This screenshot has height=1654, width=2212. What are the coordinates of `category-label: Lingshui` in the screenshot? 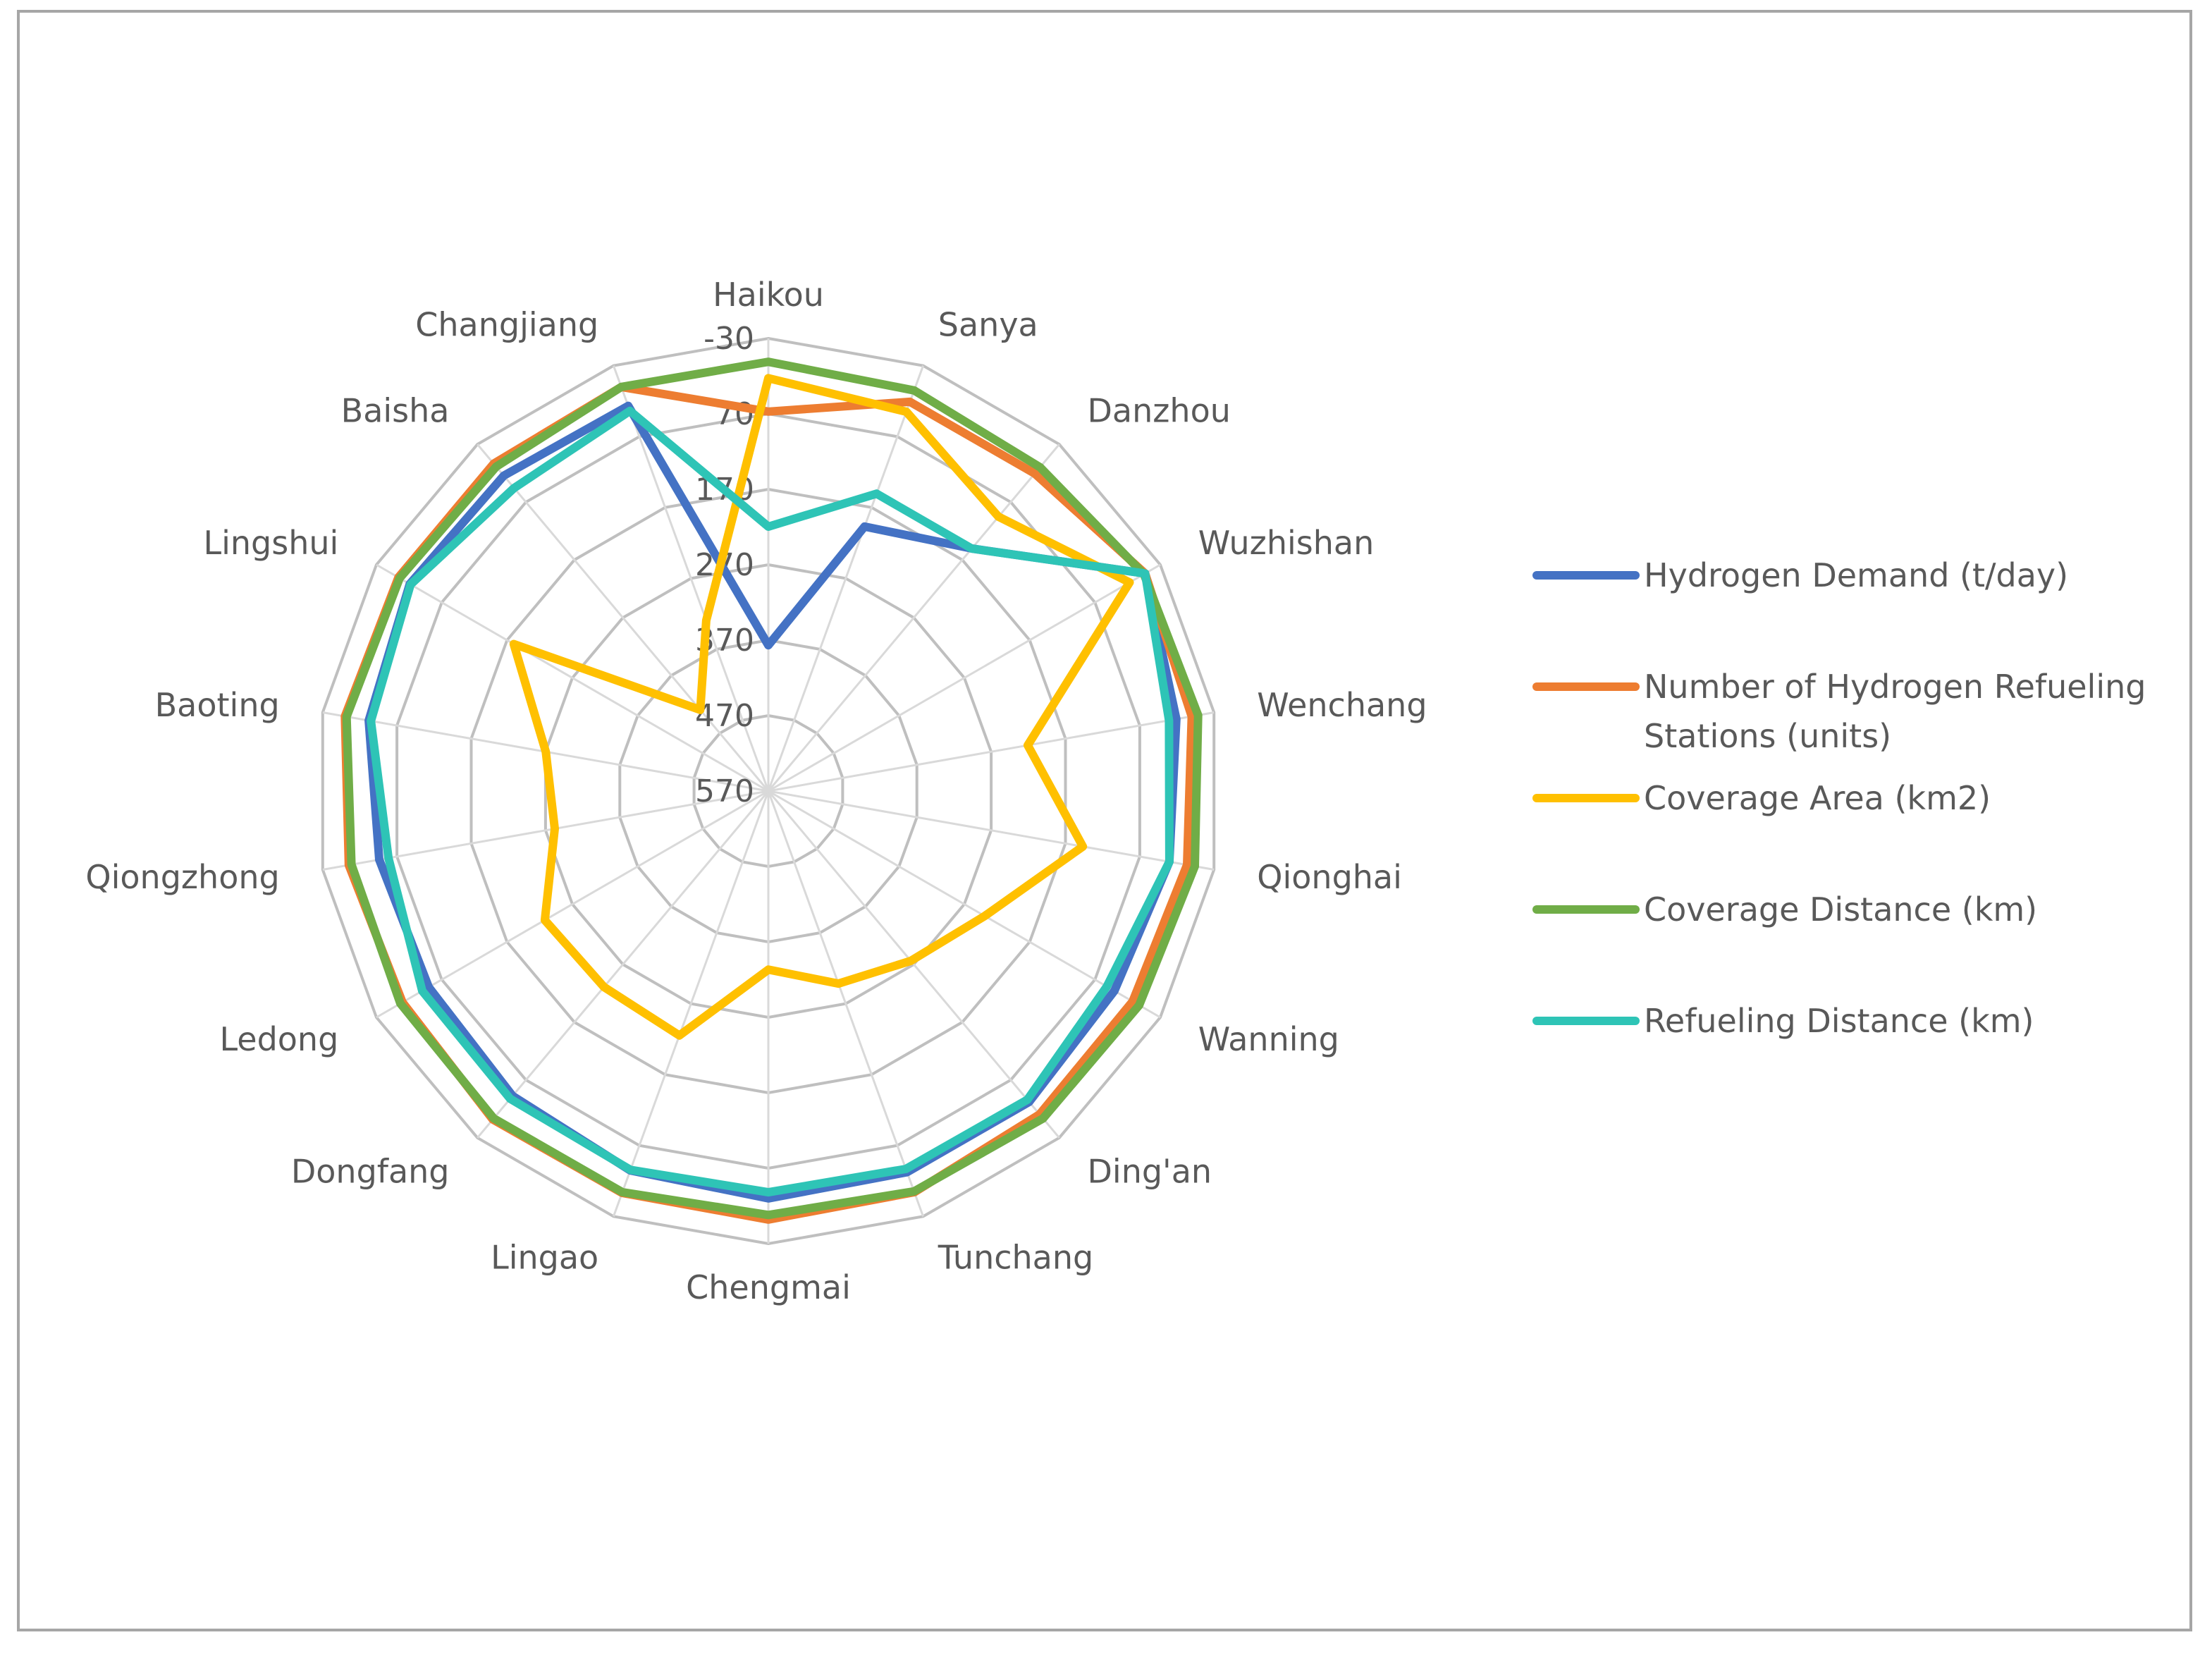 It's located at (270, 543).